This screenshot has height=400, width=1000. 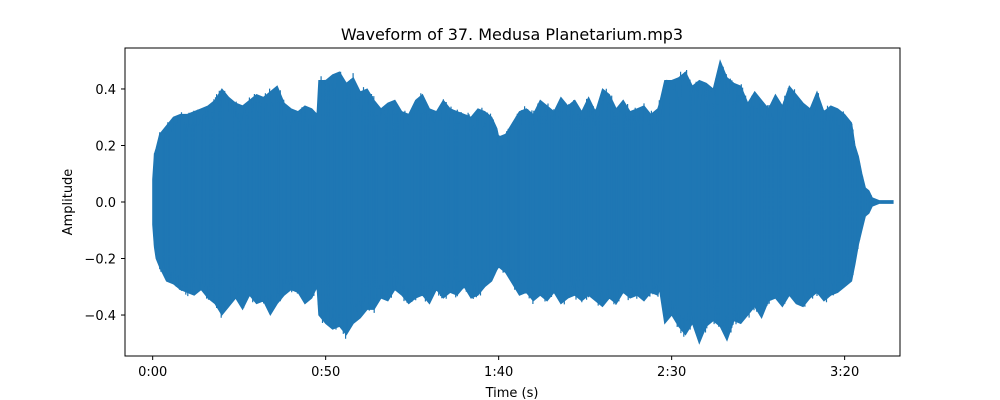 I want to click on y-tick-label: 0.0, so click(x=105, y=203).